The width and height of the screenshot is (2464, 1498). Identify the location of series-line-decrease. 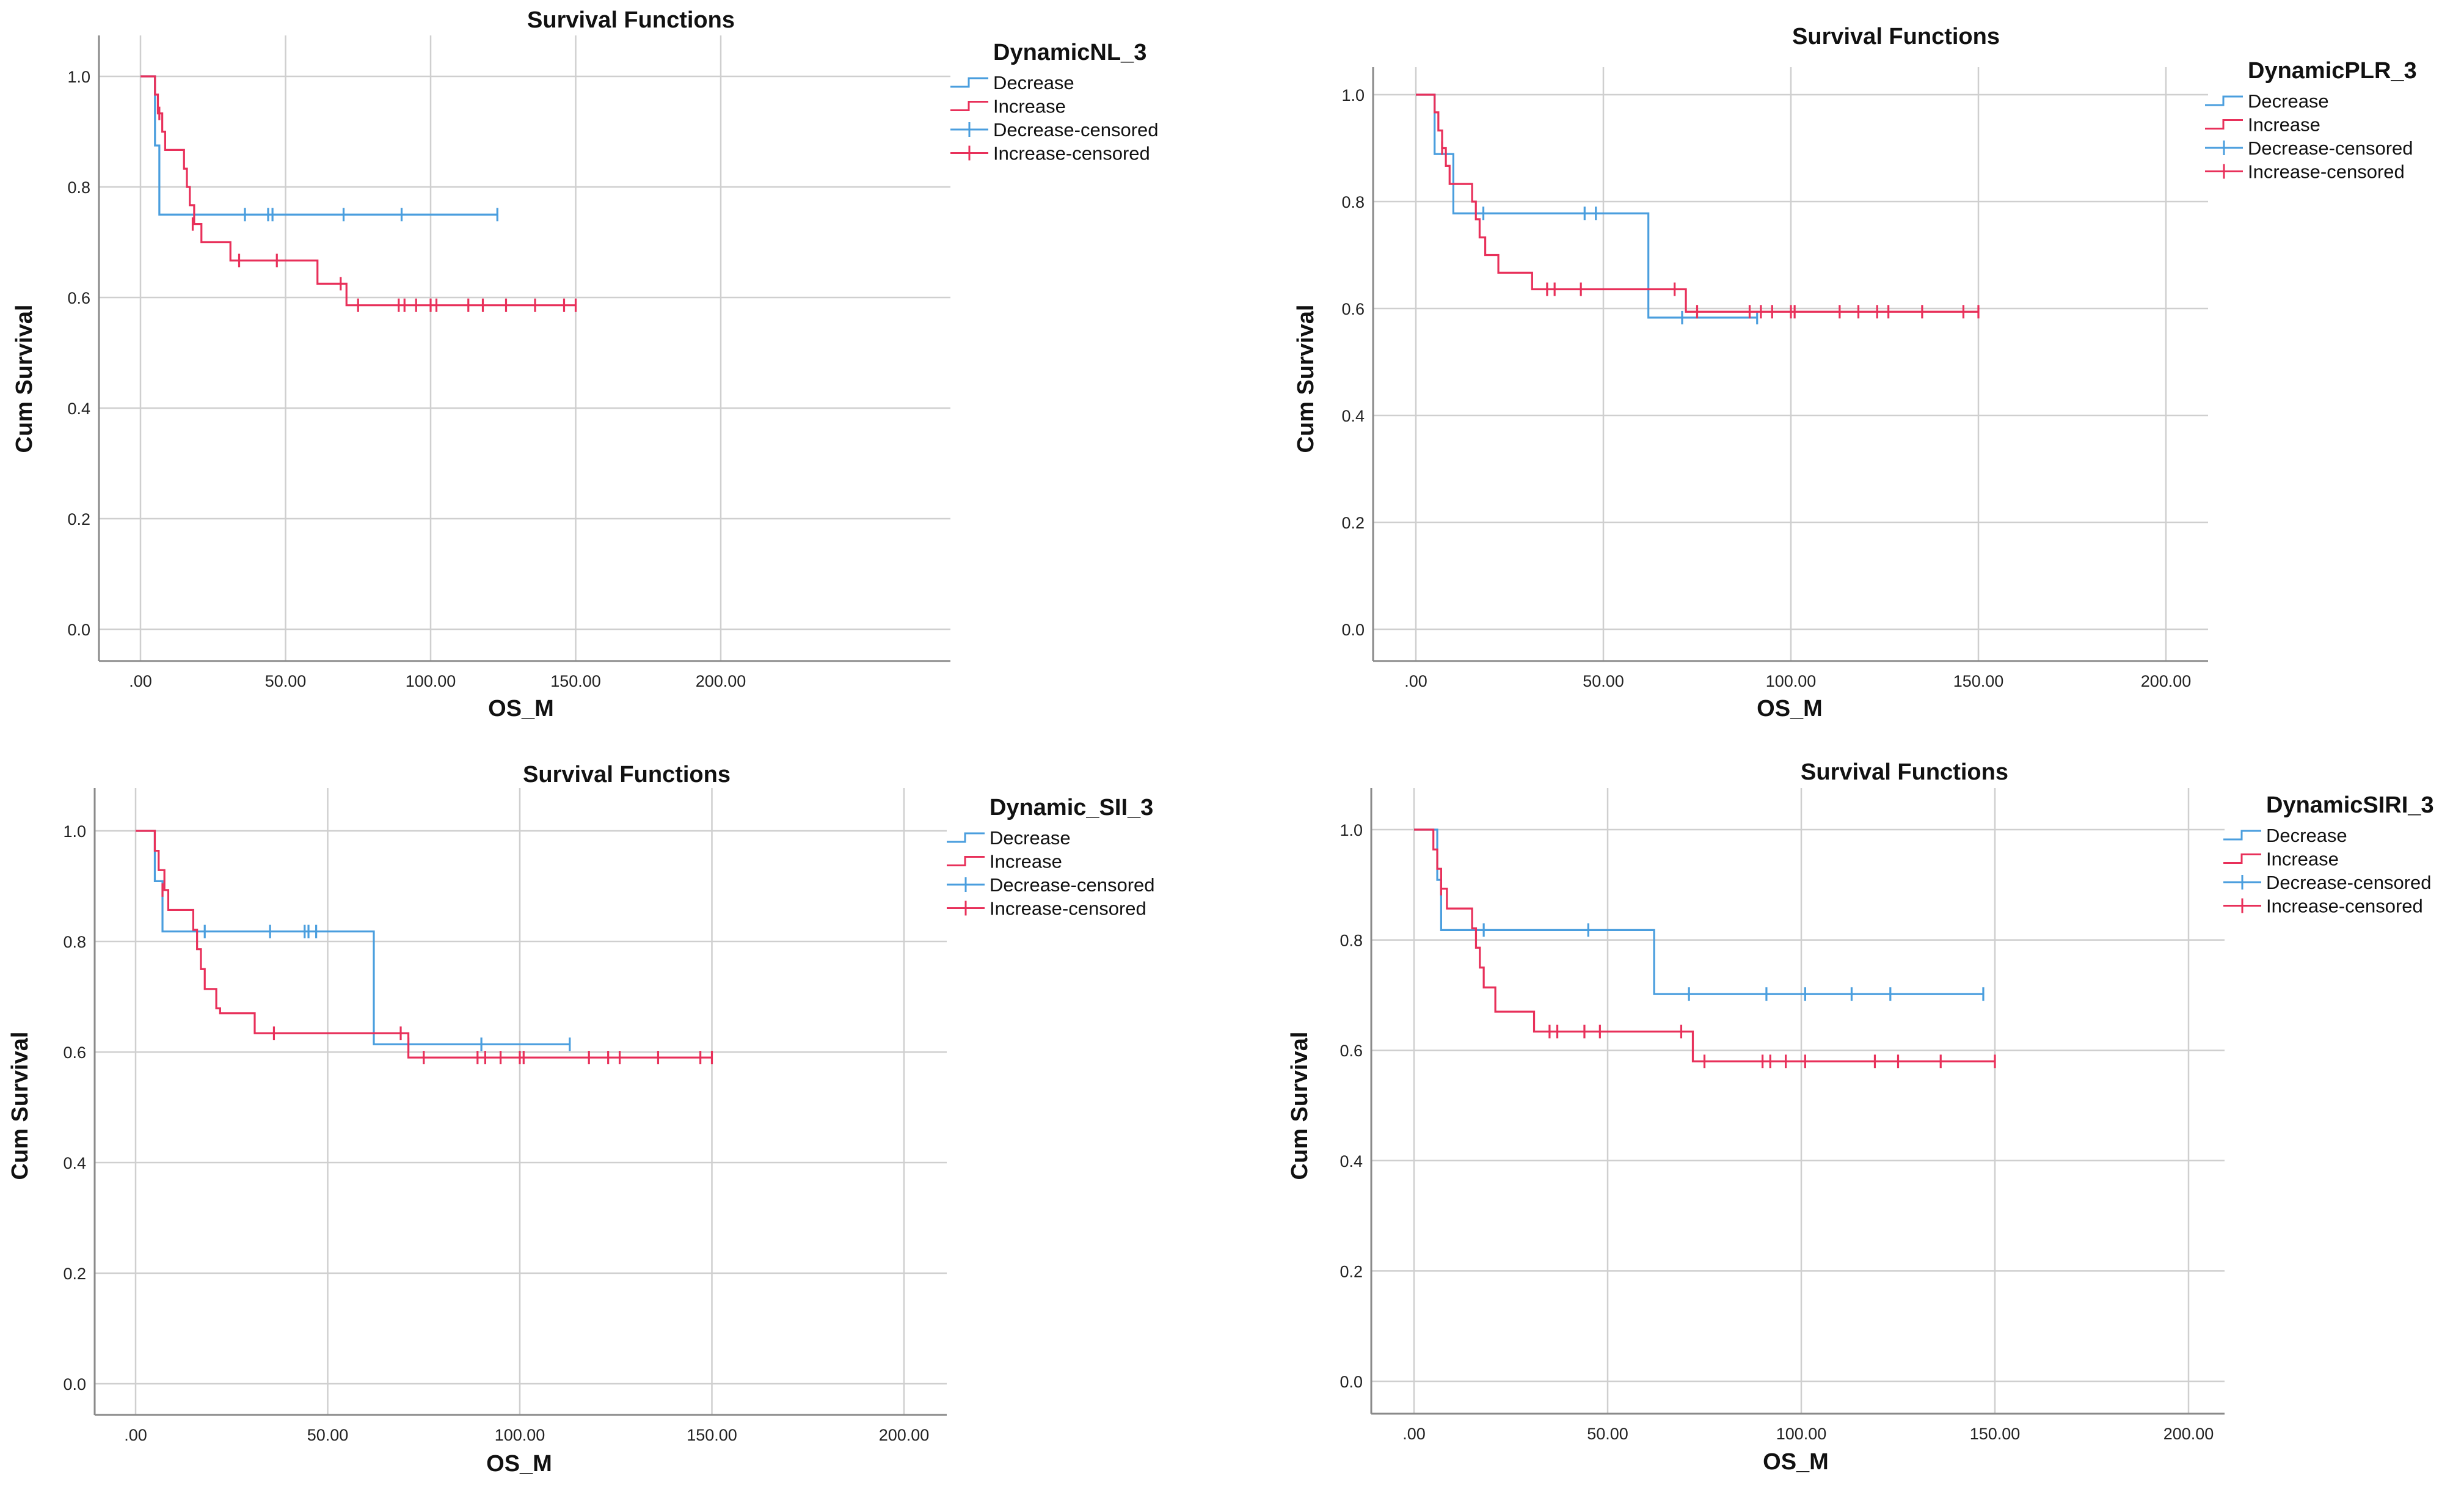
(1698, 911).